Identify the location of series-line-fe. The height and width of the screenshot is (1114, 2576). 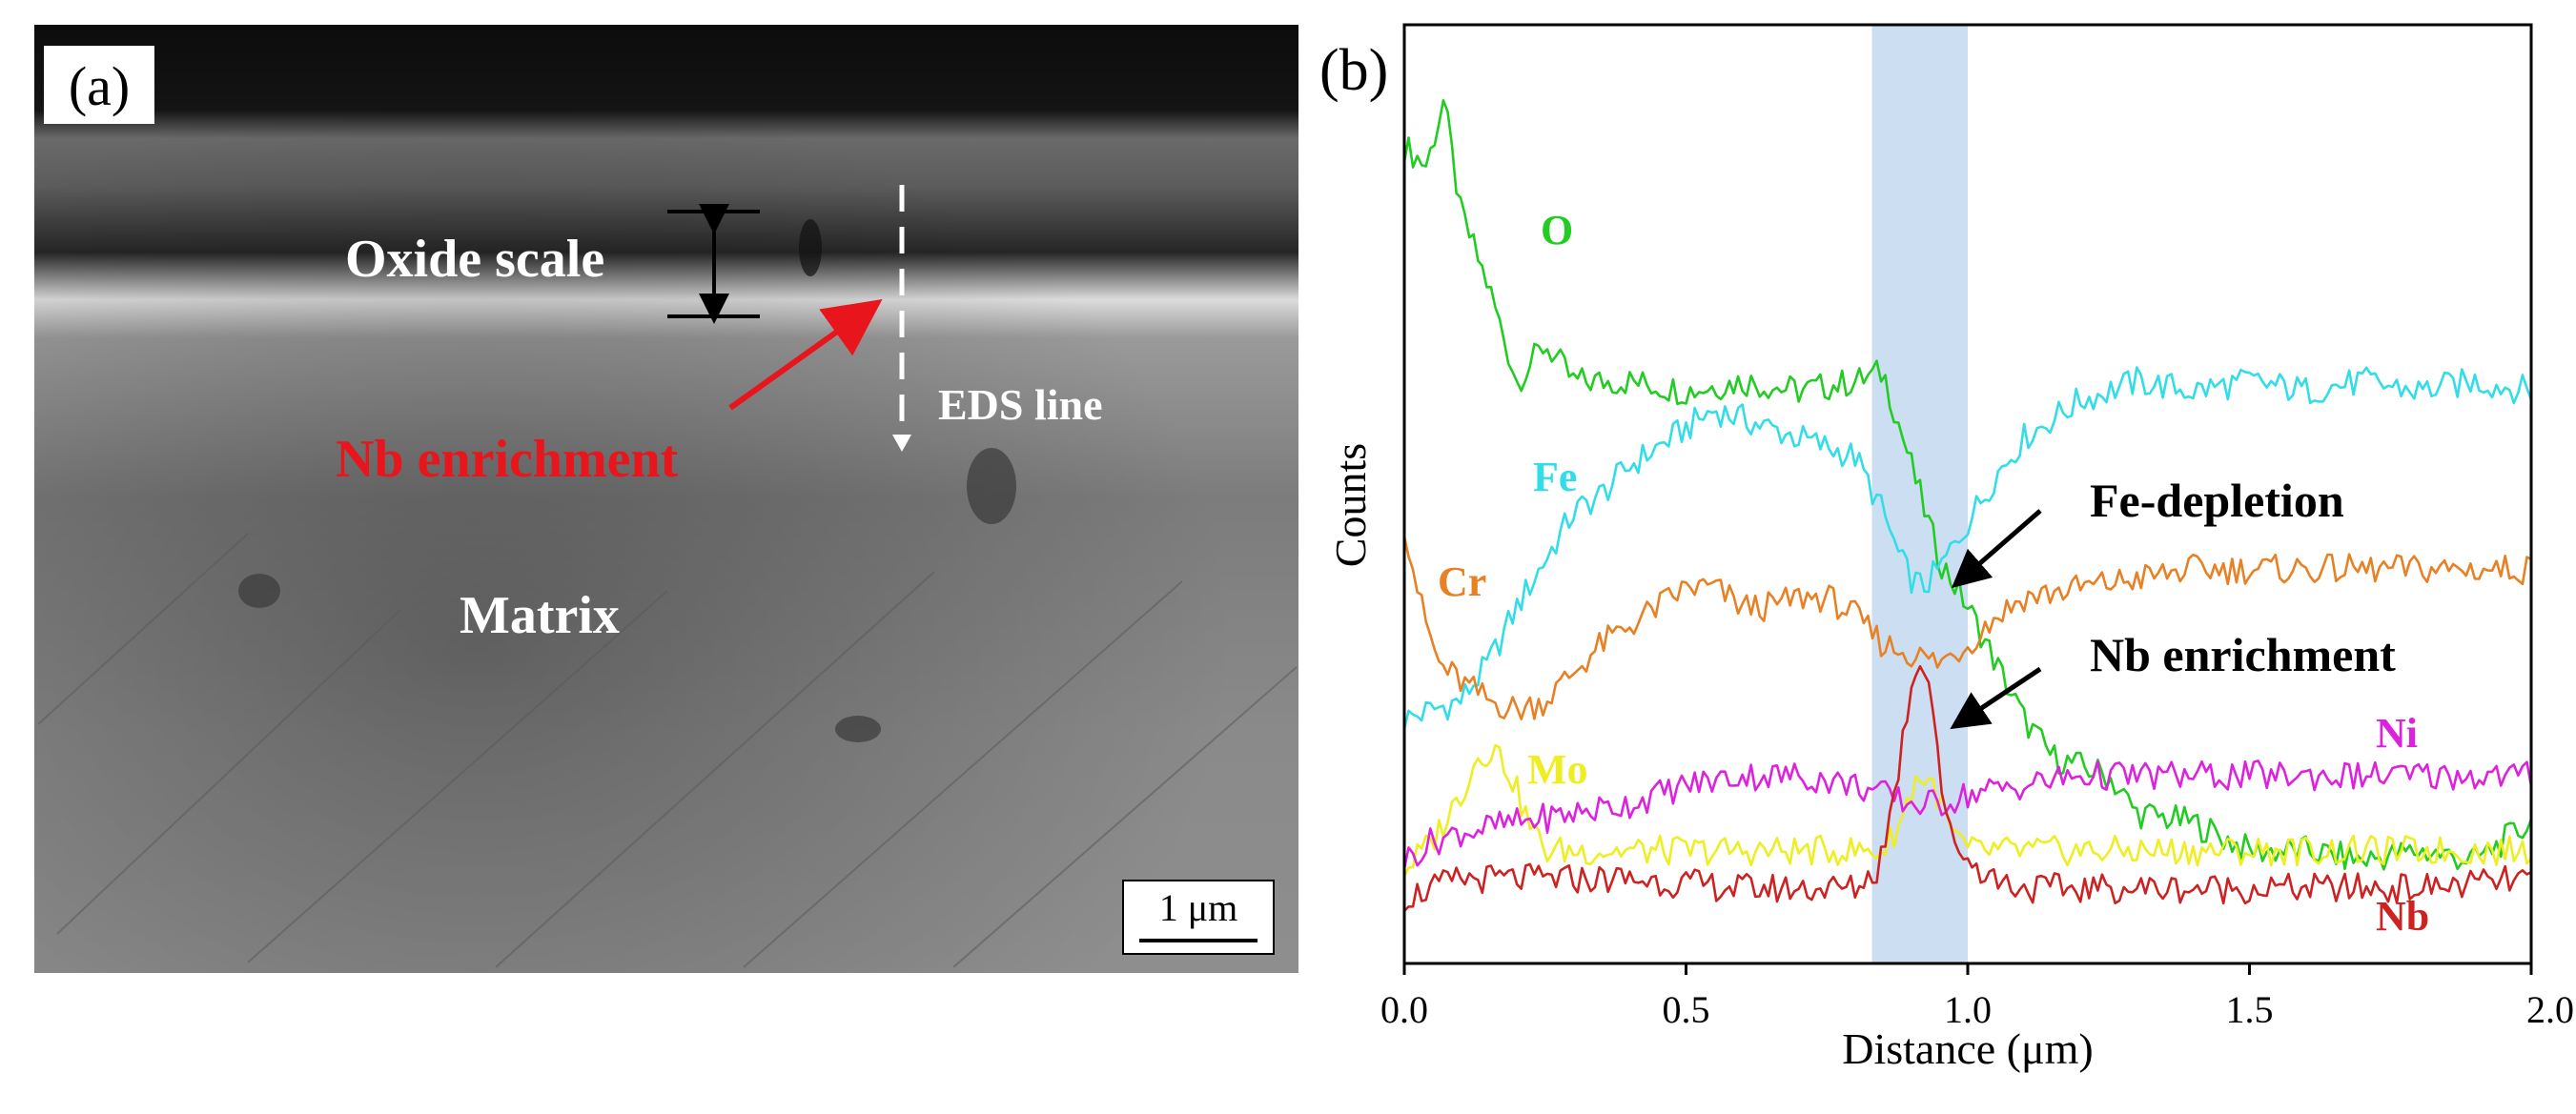
(1967, 548).